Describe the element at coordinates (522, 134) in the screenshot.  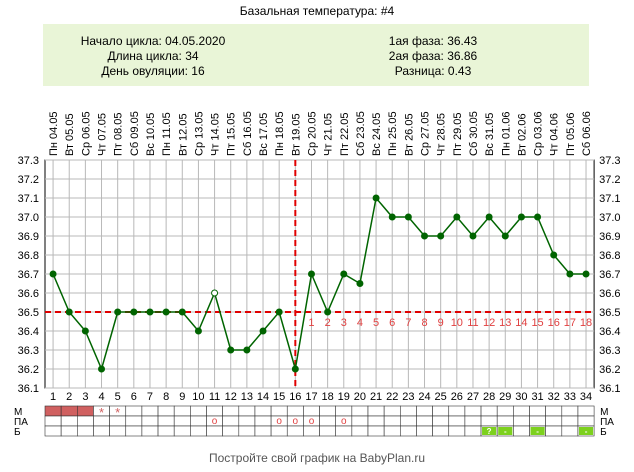
I see `date-label: Вт 02.06` at that location.